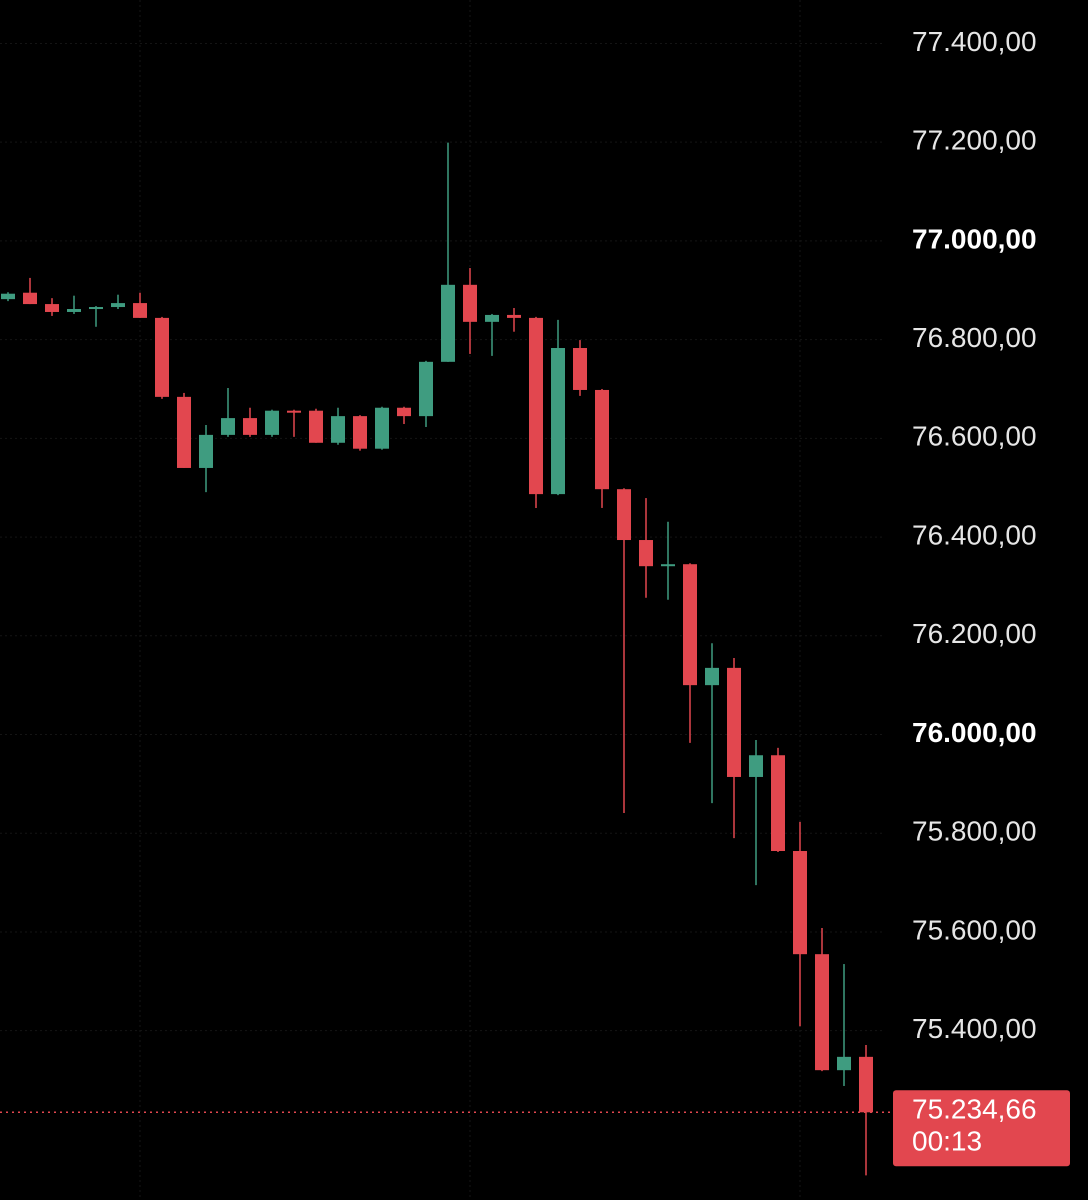  What do you see at coordinates (974, 732) in the screenshot?
I see `y-tick-label: 76.000,00` at bounding box center [974, 732].